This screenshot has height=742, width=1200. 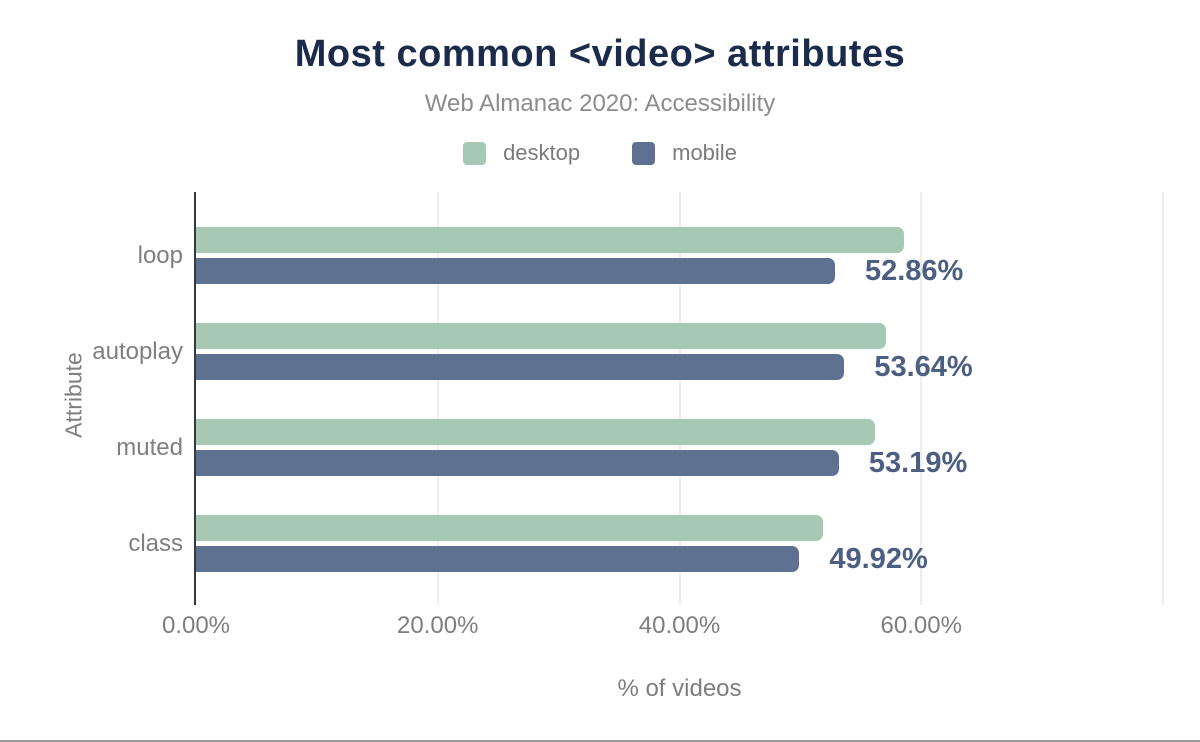 I want to click on value-label-muted: 53.19%, so click(x=918, y=463).